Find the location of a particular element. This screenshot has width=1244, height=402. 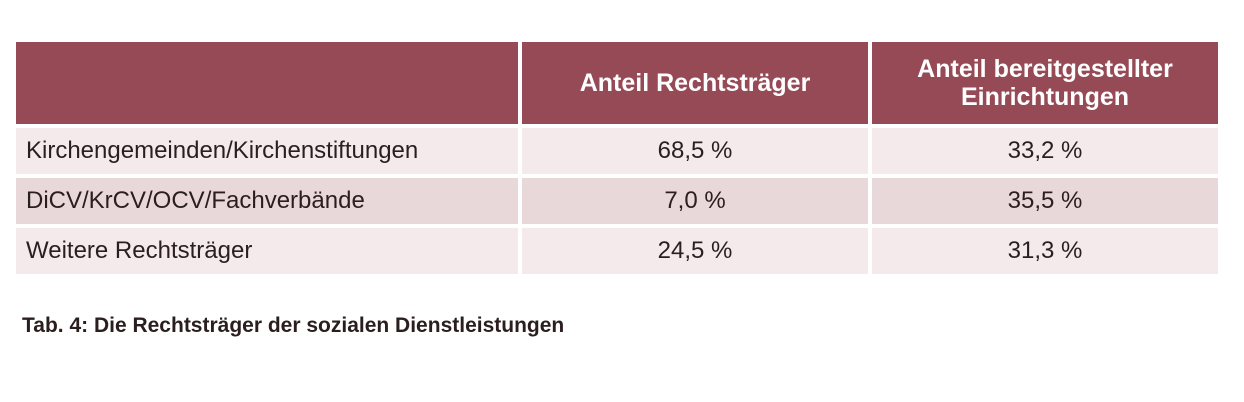

table-row: DiCV/KrCV/OCV/Fachverbände 7,0 % 35,5 % is located at coordinates (617, 201).